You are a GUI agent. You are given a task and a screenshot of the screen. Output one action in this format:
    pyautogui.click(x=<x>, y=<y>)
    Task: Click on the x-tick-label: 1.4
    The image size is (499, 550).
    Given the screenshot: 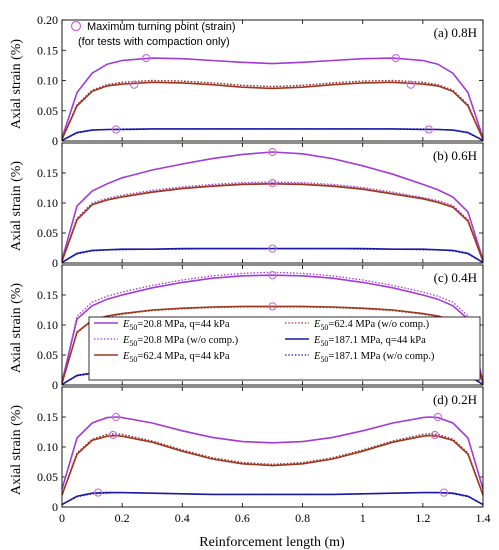 What is the action you would take?
    pyautogui.click(x=483, y=518)
    